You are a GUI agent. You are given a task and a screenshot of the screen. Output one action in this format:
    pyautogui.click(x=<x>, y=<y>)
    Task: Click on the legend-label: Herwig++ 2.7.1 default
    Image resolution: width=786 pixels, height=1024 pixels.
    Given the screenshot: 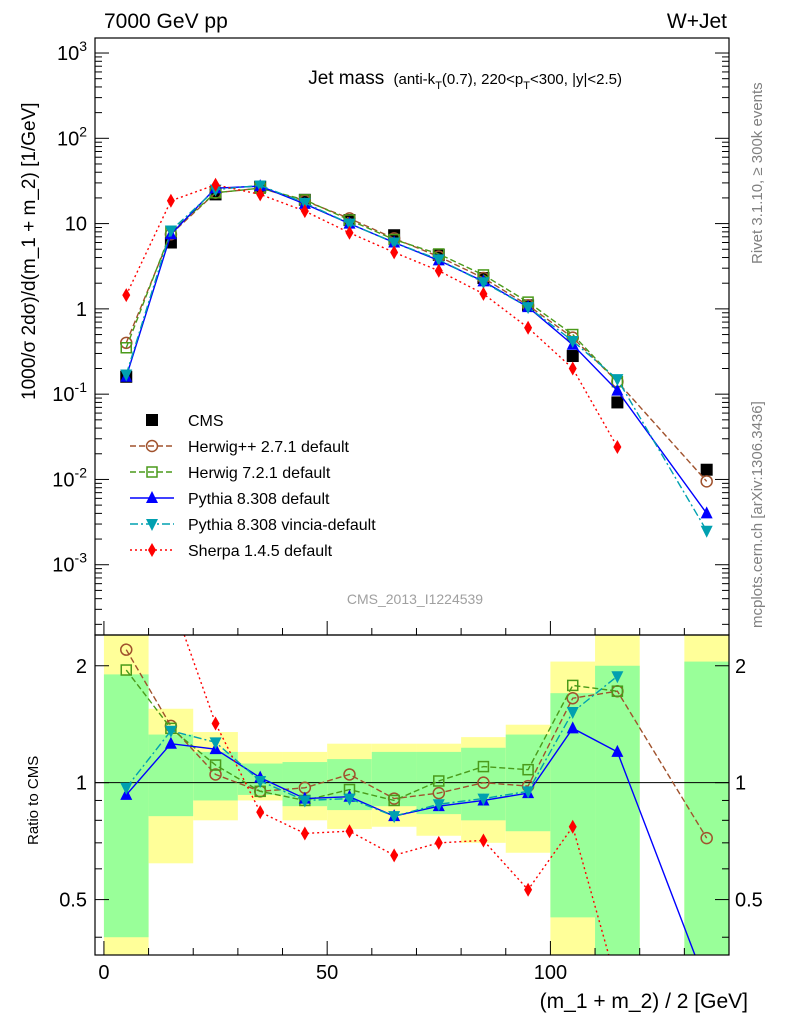 What is the action you would take?
    pyautogui.click(x=269, y=447)
    